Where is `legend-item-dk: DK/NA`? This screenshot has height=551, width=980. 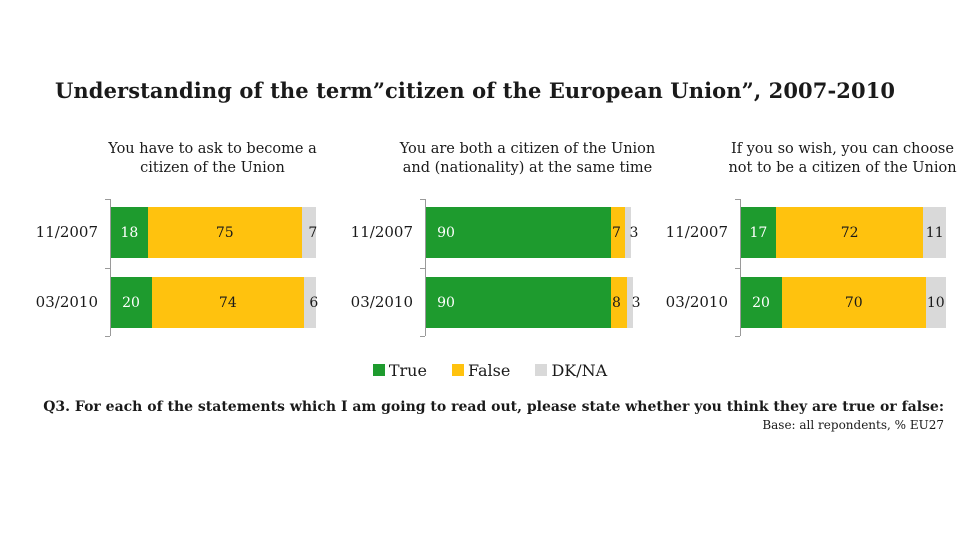 legend-item-dk: DK/NA is located at coordinates (571, 370).